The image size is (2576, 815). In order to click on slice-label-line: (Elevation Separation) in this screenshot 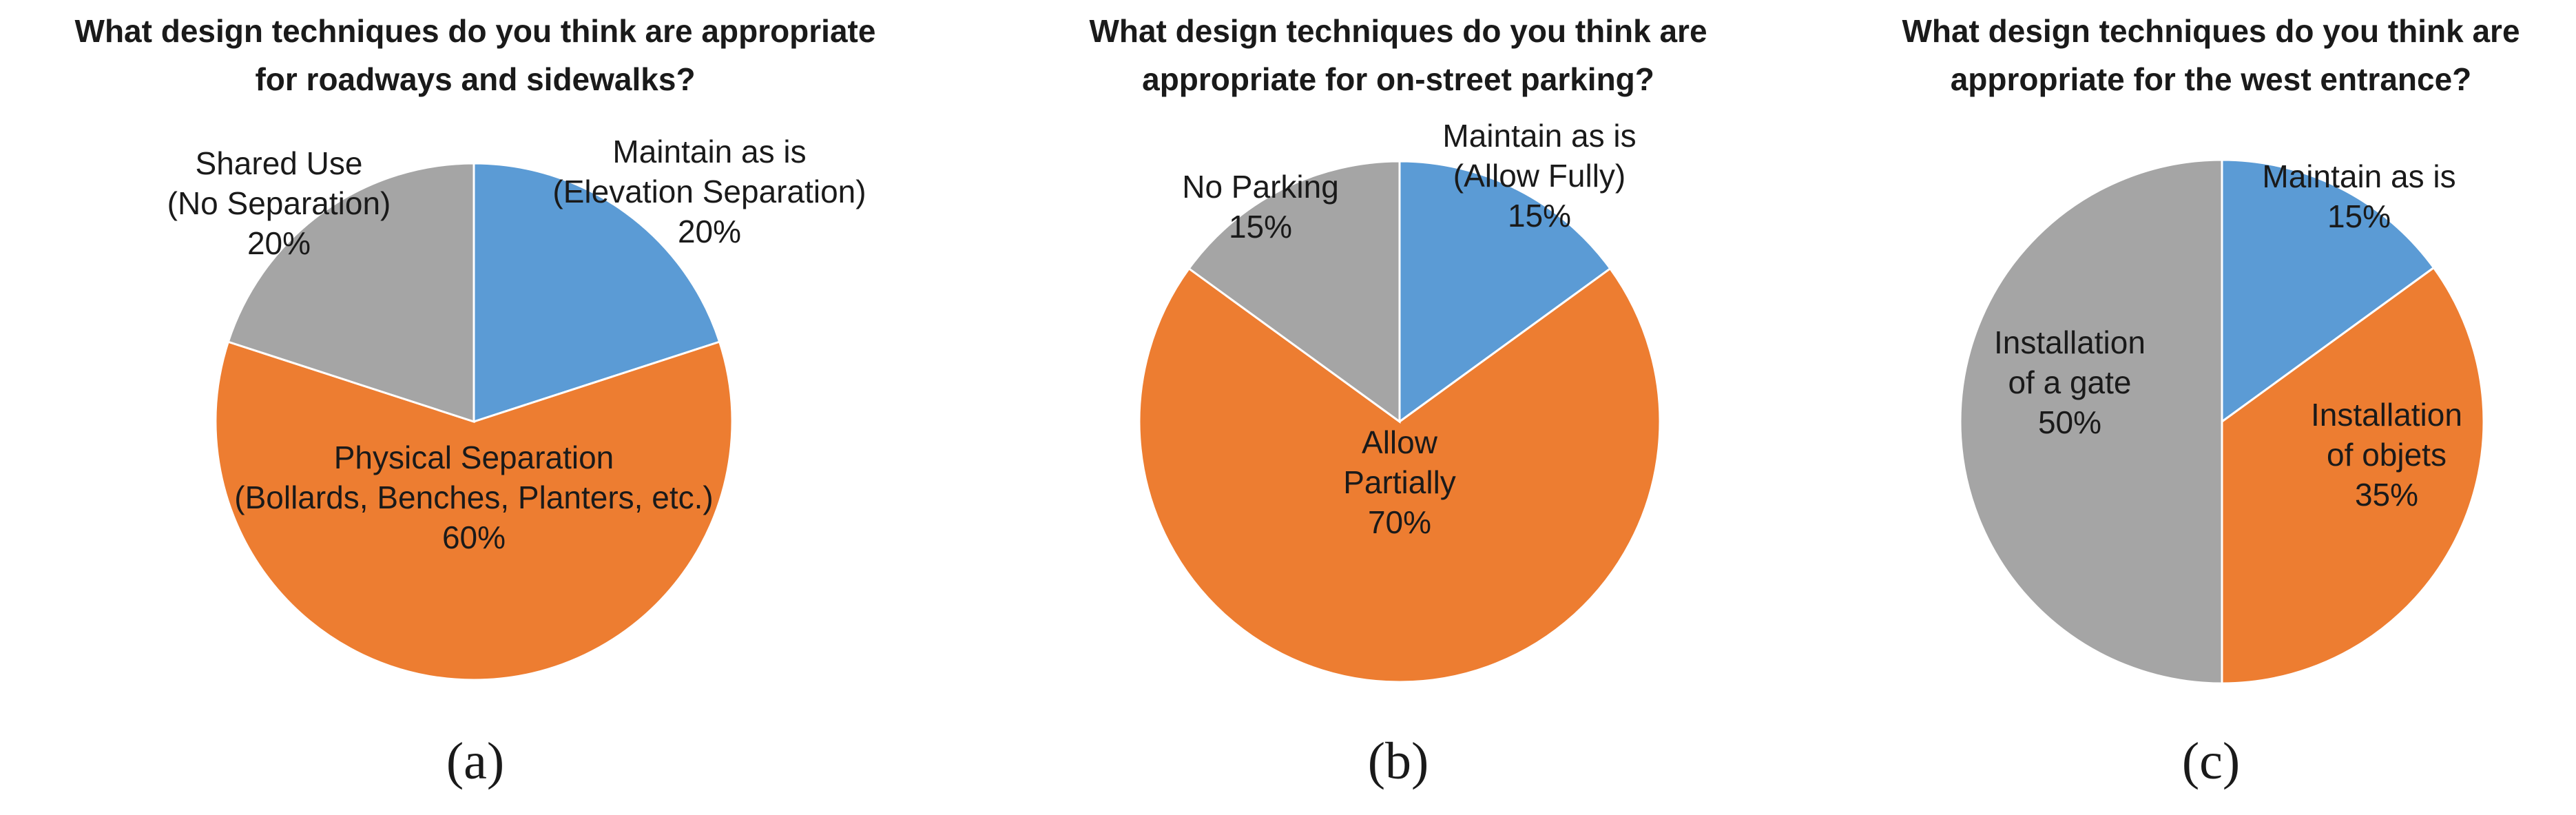, I will do `click(709, 191)`.